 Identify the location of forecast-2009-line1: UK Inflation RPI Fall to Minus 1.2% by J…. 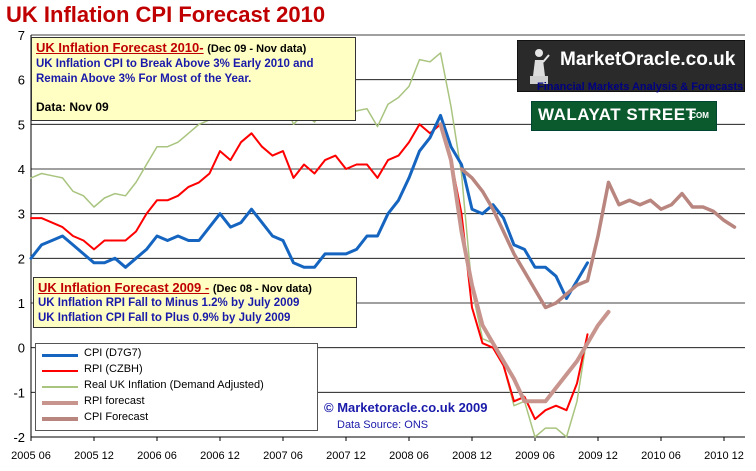
(169, 303).